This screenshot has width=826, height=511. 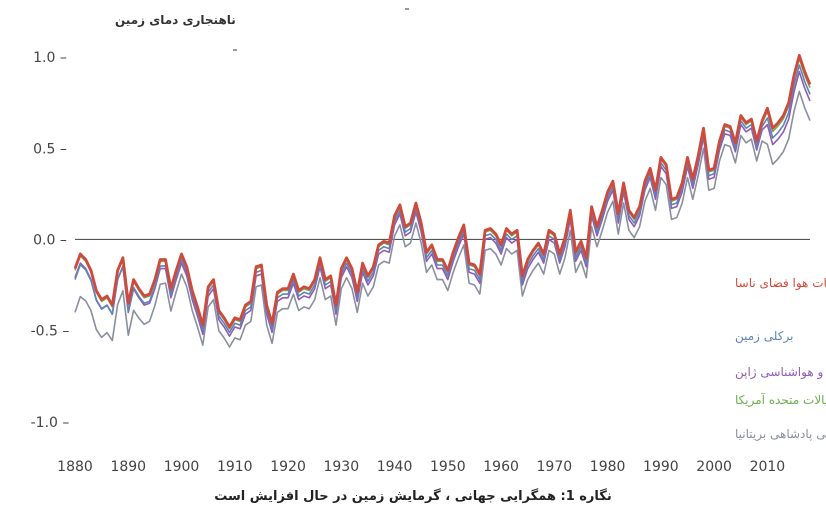 What do you see at coordinates (175, 20) in the screenshot?
I see `y-axis-title: ناهنجاری دمای زمین` at bounding box center [175, 20].